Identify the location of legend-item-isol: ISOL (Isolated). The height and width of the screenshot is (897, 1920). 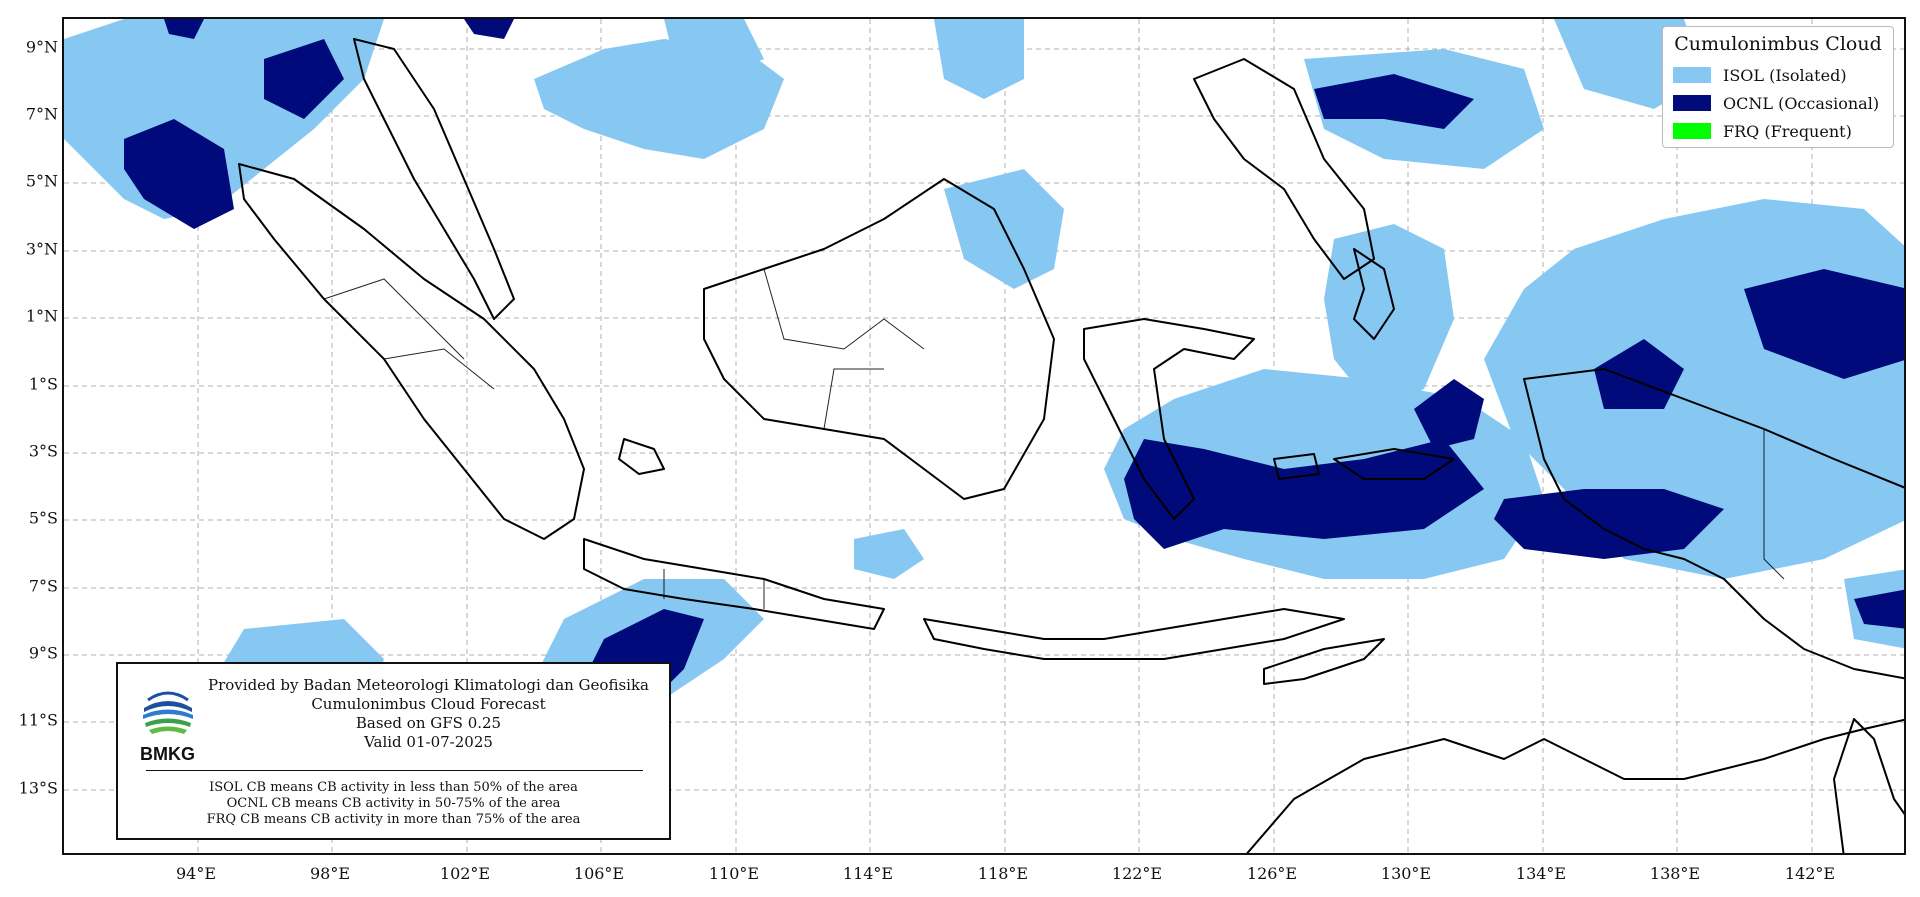
(1778, 75).